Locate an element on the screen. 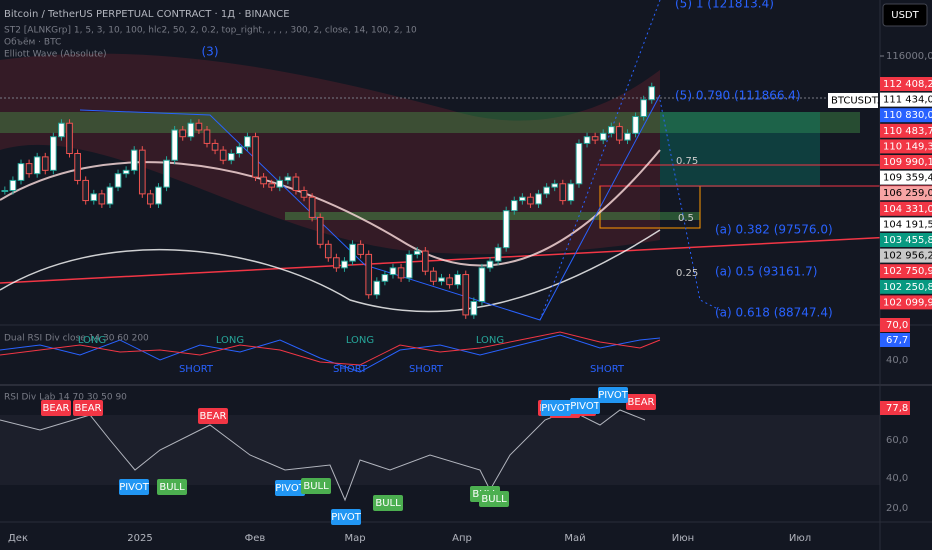 This screenshot has height=550, width=932. y-tick-label: 40,0 is located at coordinates (897, 478).